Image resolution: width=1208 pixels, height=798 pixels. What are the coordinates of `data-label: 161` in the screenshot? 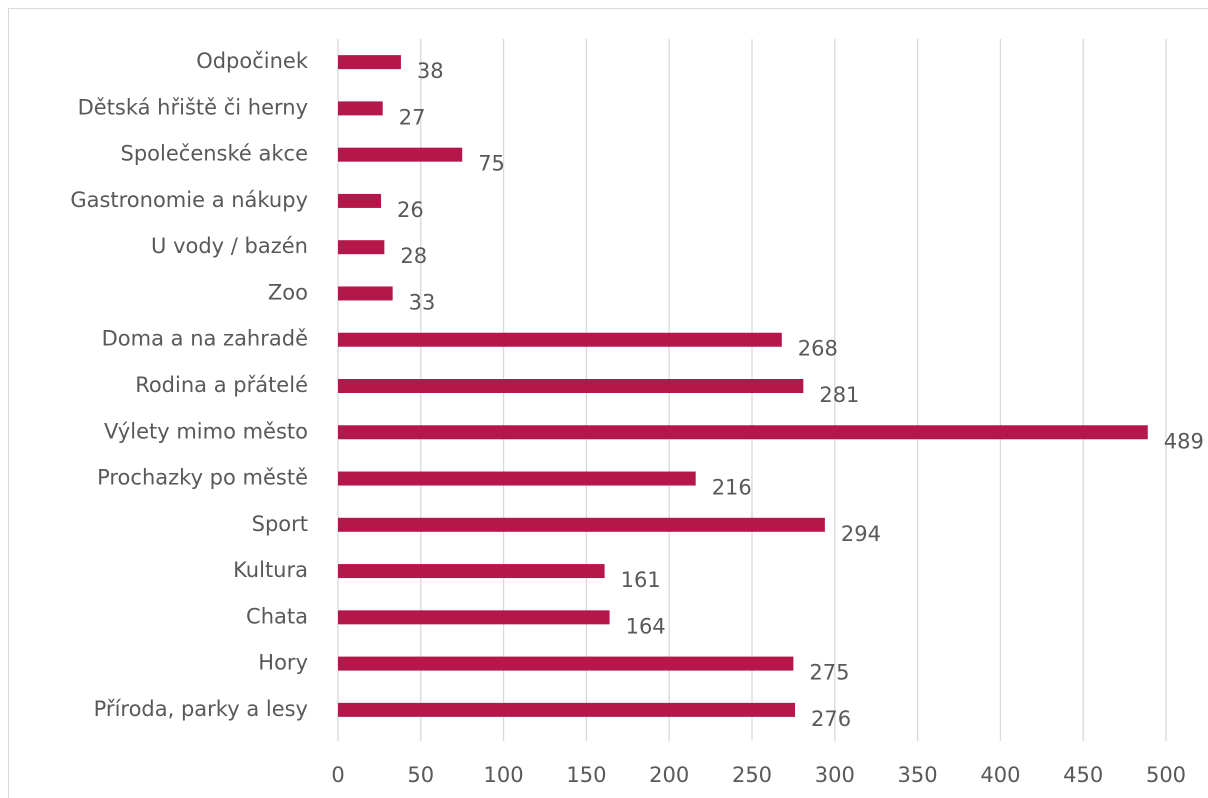 It's located at (641, 580).